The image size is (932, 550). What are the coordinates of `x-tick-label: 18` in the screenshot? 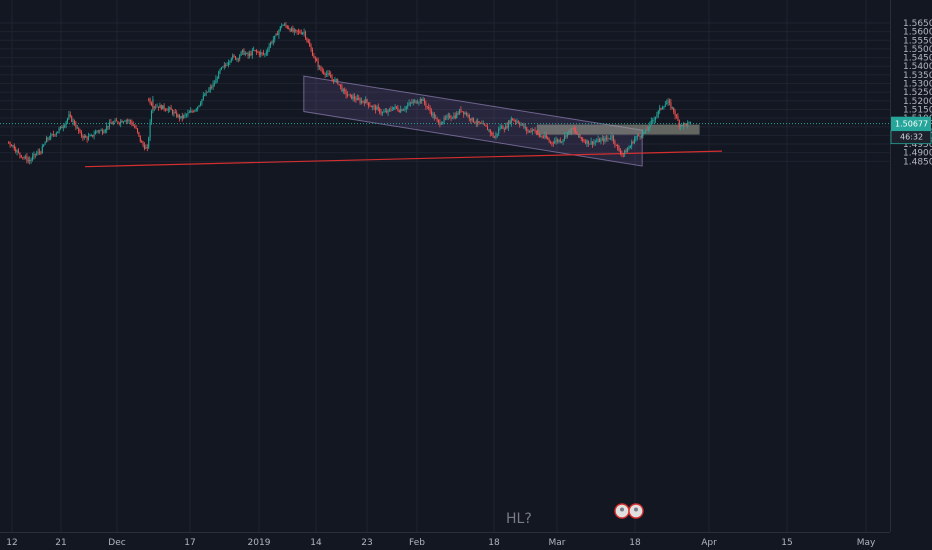 It's located at (494, 543).